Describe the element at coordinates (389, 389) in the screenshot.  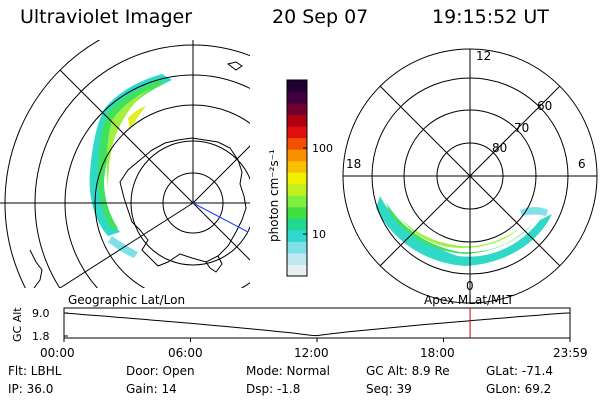
I see `seq-field: Seq: 39` at that location.